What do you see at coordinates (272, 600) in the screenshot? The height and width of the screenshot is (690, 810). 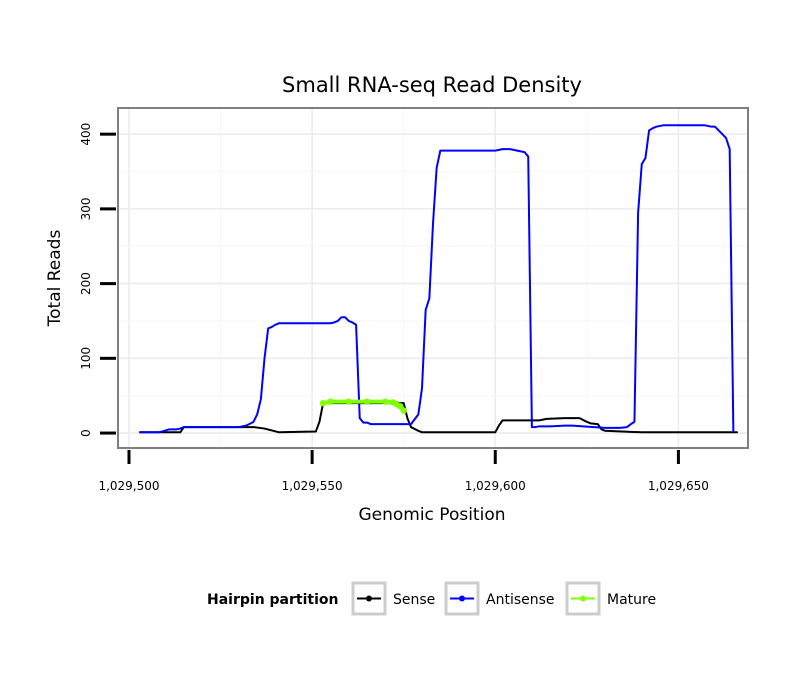 I see `legend-title: Hairpin partition` at bounding box center [272, 600].